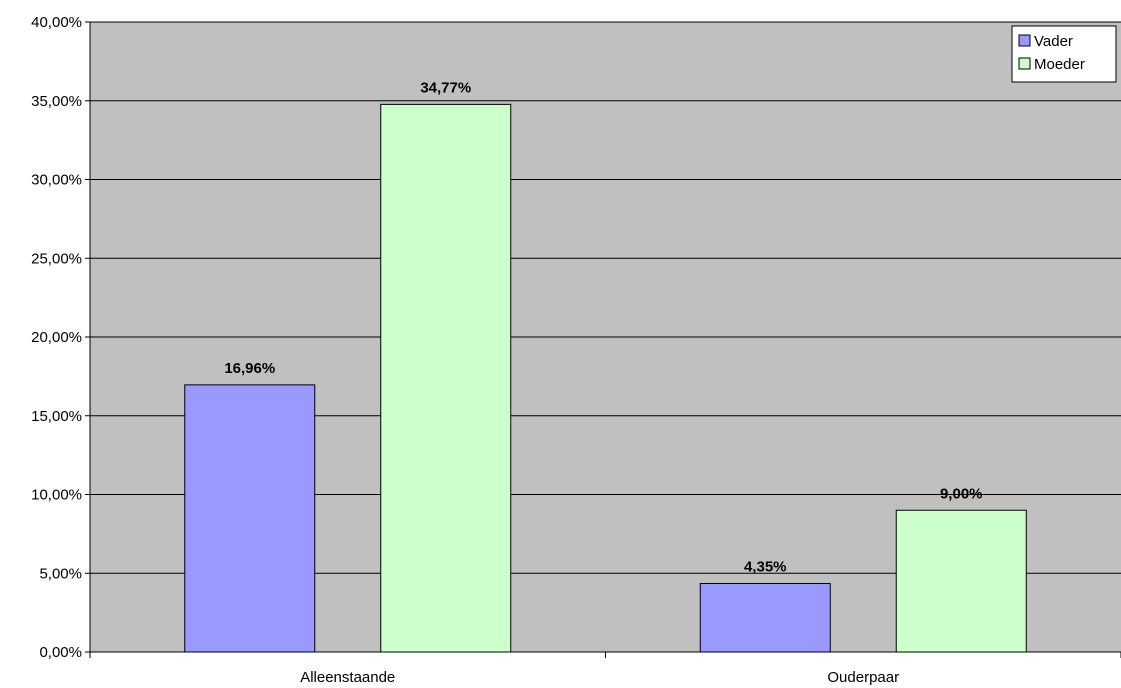 This screenshot has width=1121, height=688. What do you see at coordinates (765, 617) in the screenshot?
I see `bar-vader-ouderpaar` at bounding box center [765, 617].